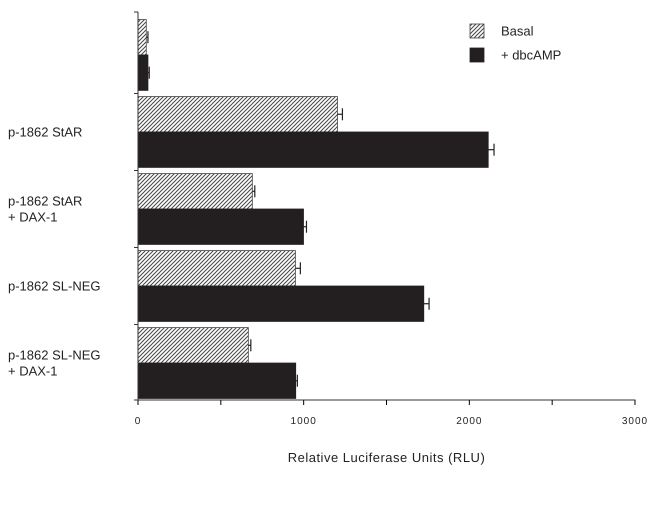  Describe the element at coordinates (138, 421) in the screenshot. I see `x-tick-label: 0` at that location.